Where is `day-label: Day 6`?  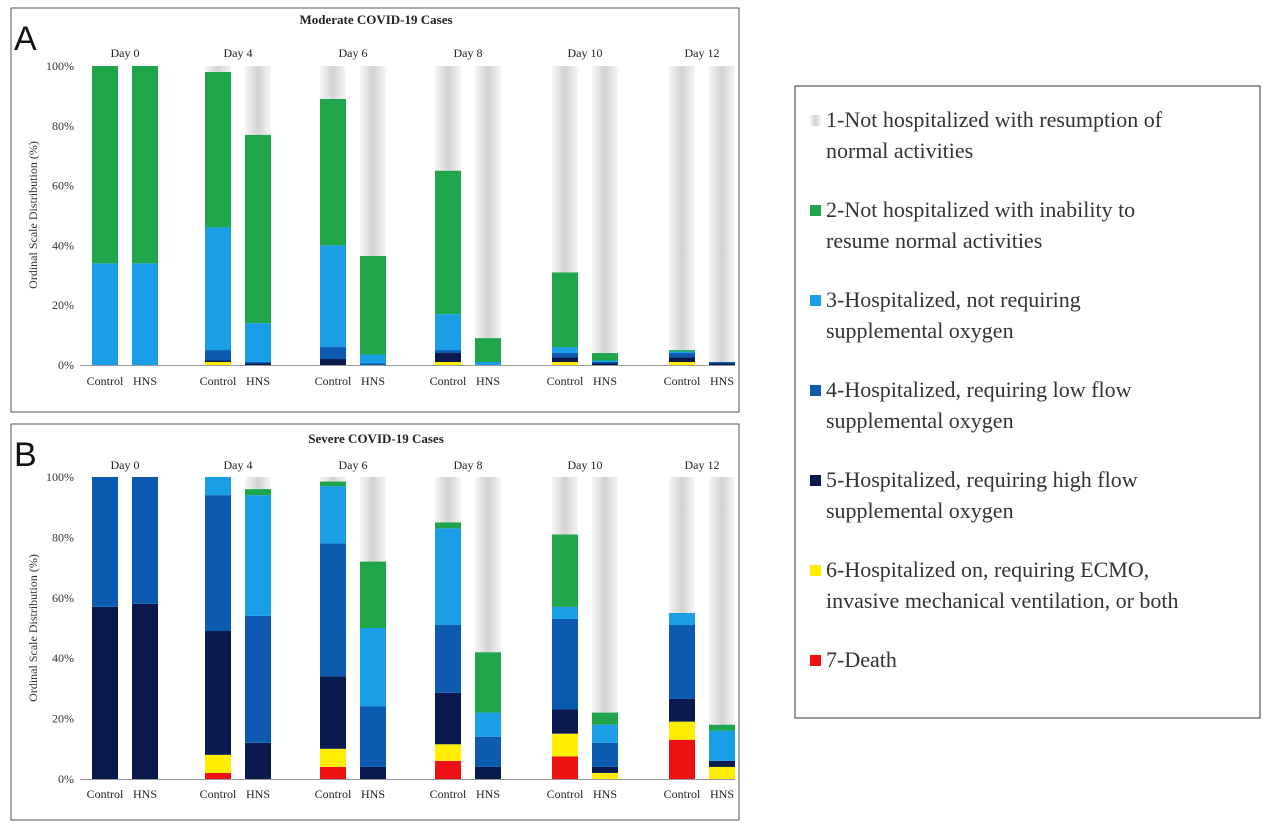 day-label: Day 6 is located at coordinates (353, 53).